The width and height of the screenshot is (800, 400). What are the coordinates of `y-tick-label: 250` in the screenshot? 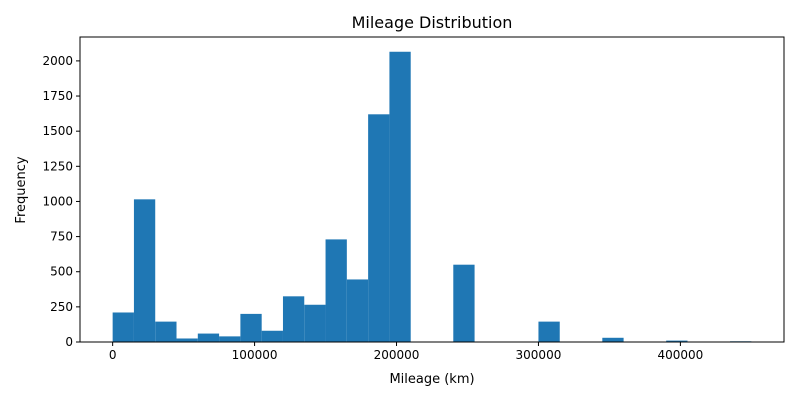 It's located at (61, 307).